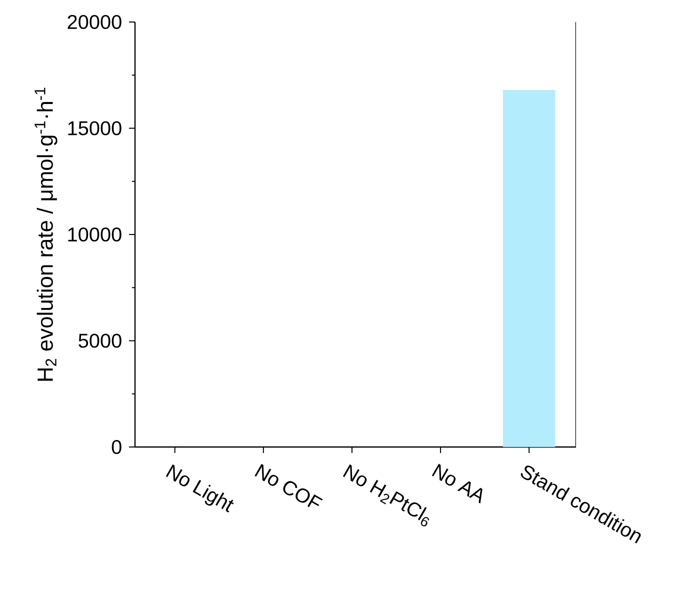 This screenshot has width=700, height=589. Describe the element at coordinates (100, 341) in the screenshot. I see `y-tick-label: 5000` at that location.